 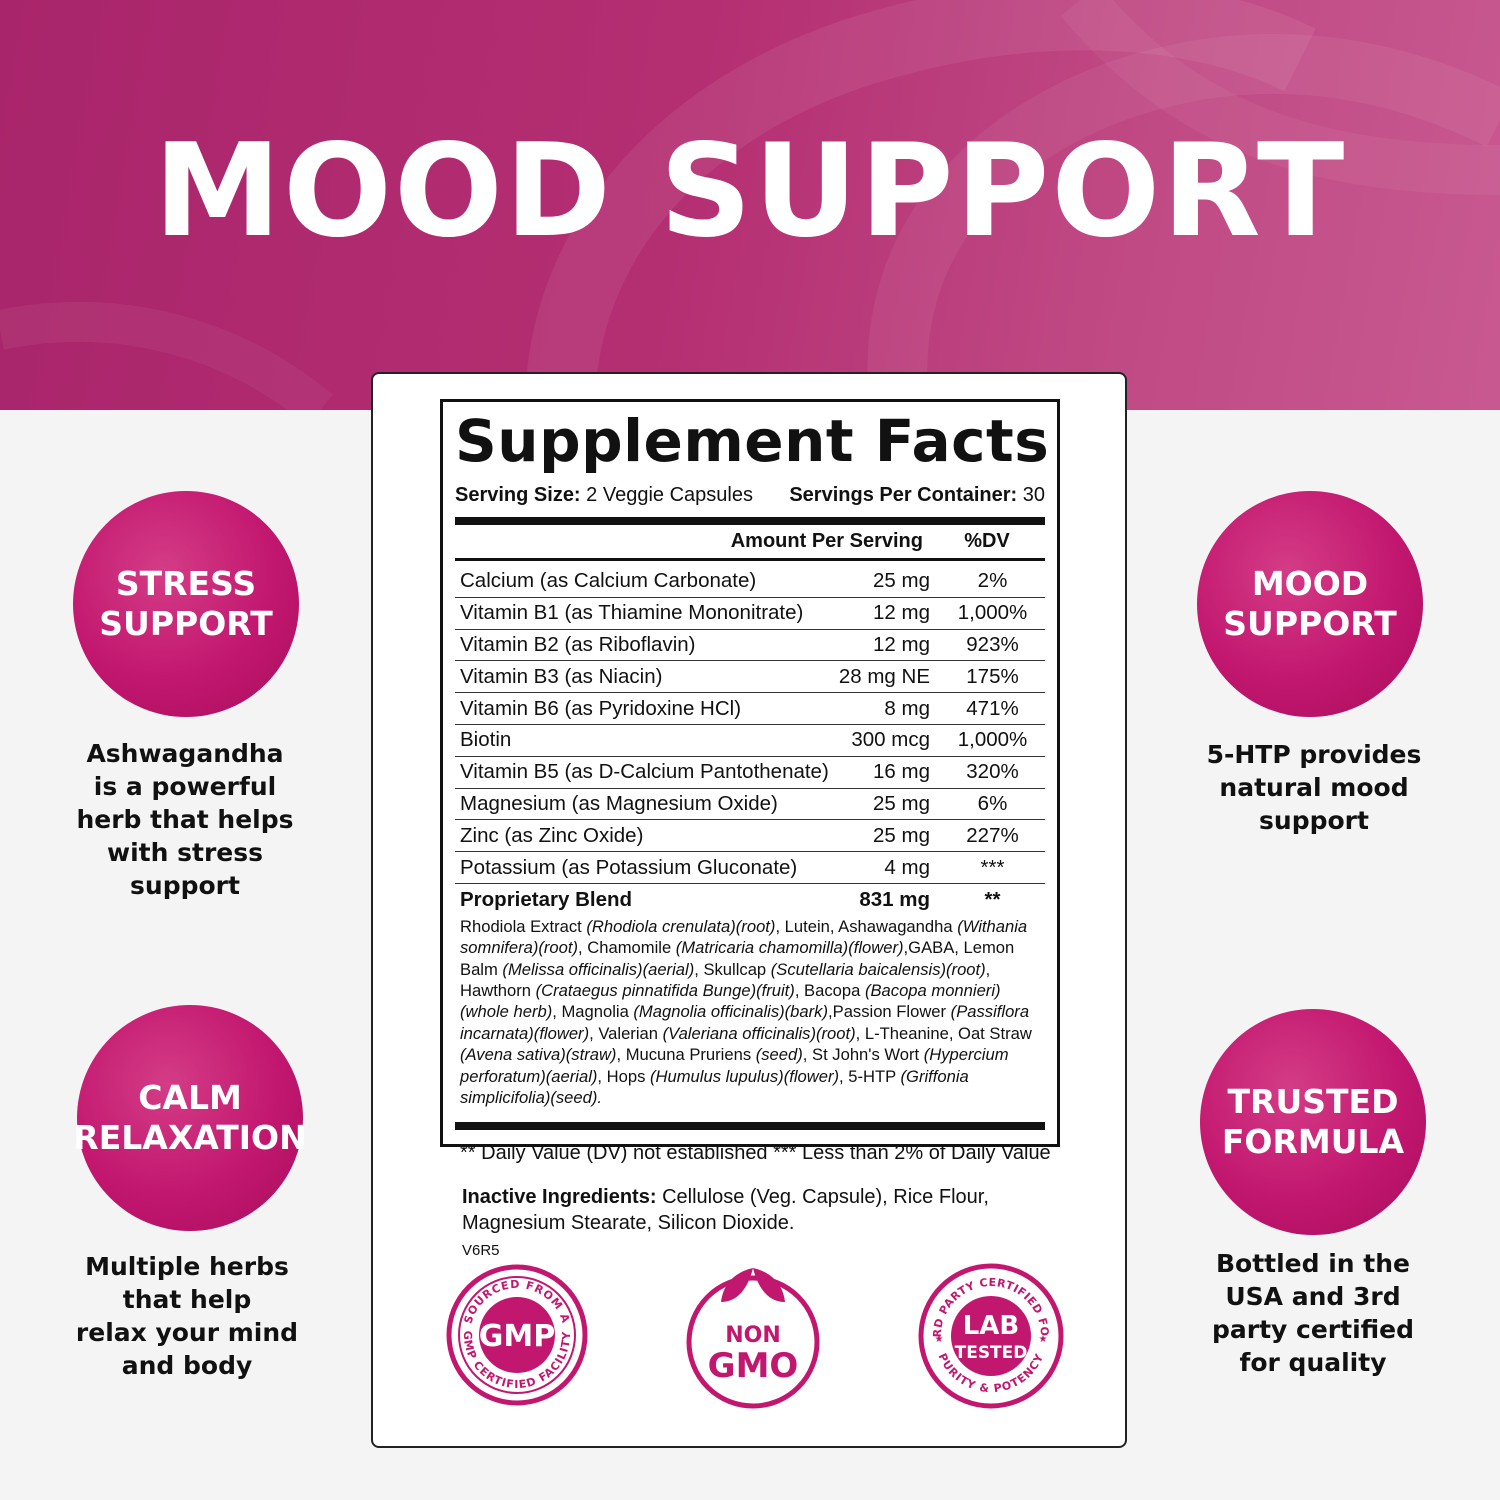 I want to click on nutrient-dv: 6%, so click(x=992, y=803).